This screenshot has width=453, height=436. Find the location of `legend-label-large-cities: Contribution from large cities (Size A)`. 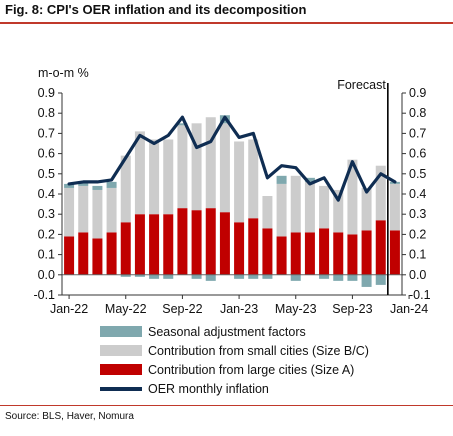

legend-label-large-cities: Contribution from large cities (Size A) is located at coordinates (251, 369).